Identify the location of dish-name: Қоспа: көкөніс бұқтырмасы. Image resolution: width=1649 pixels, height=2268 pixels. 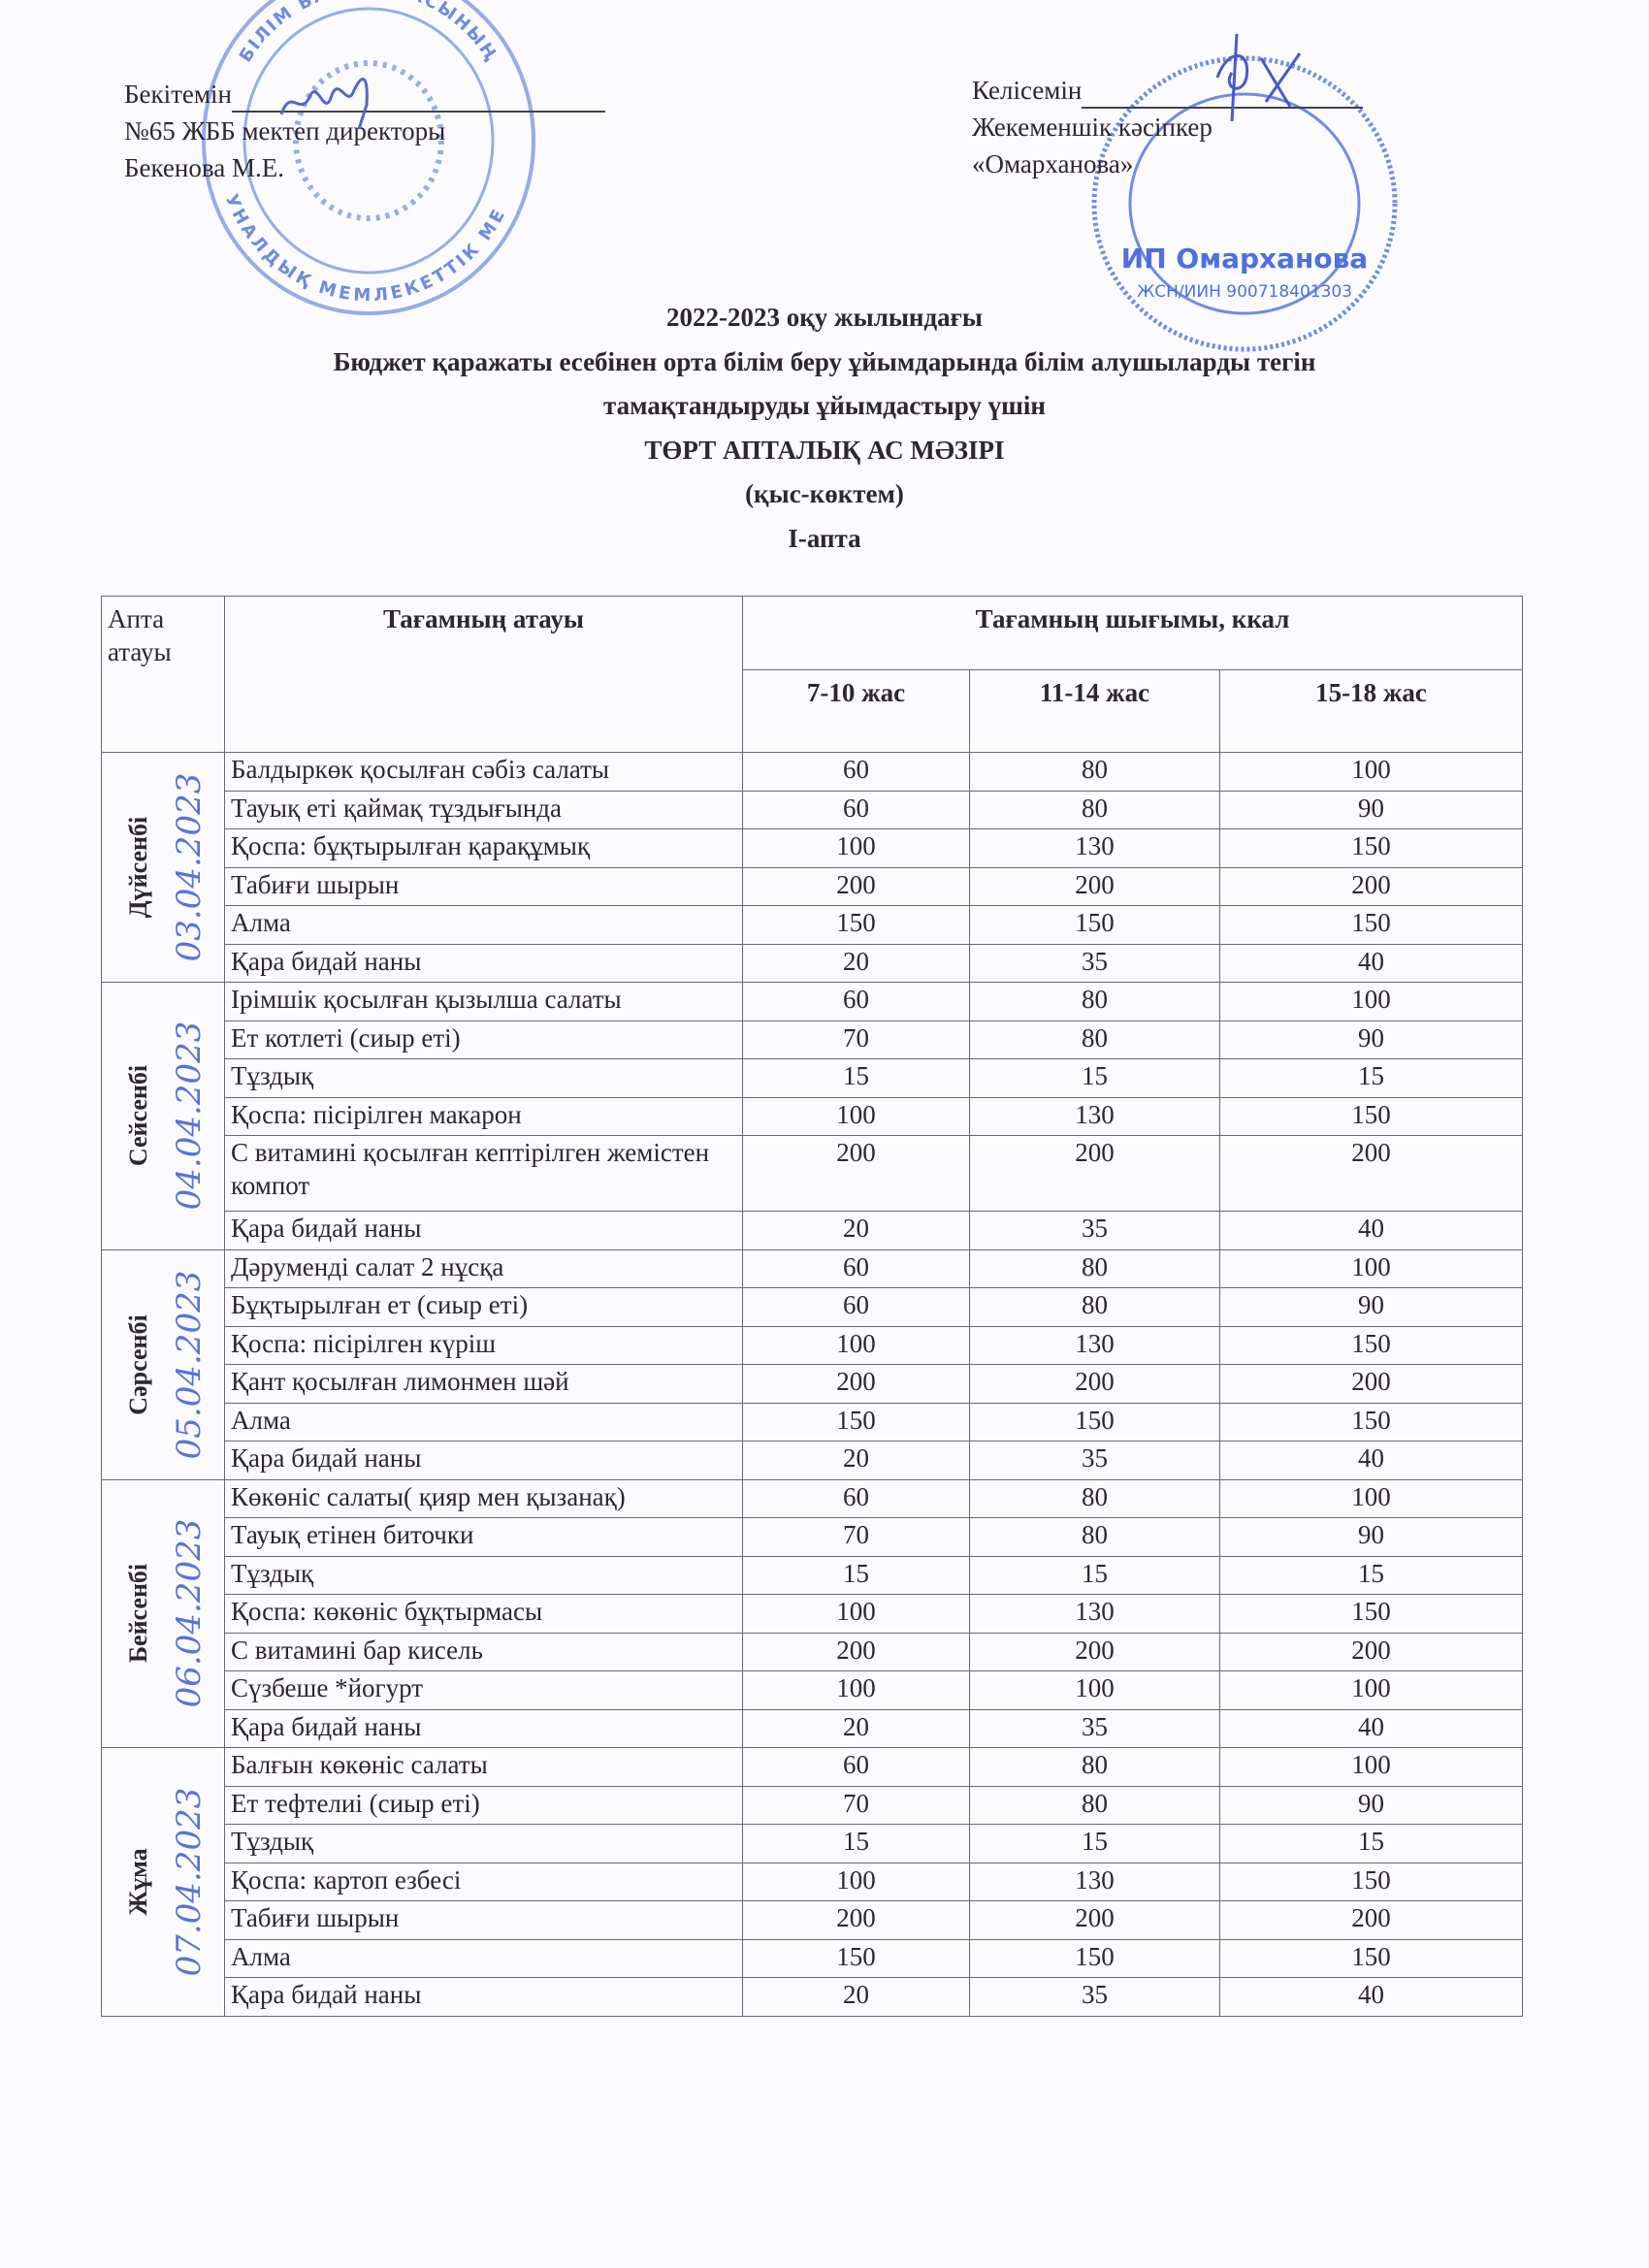
(483, 1614).